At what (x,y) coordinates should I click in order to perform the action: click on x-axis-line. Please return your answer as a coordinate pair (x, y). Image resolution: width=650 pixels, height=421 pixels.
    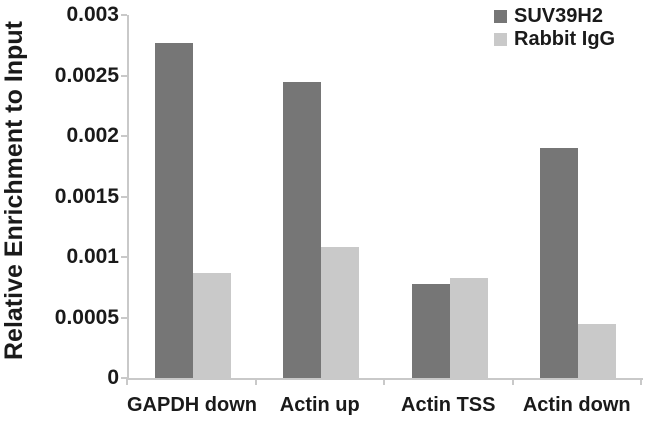
    Looking at the image, I should click on (385, 379).